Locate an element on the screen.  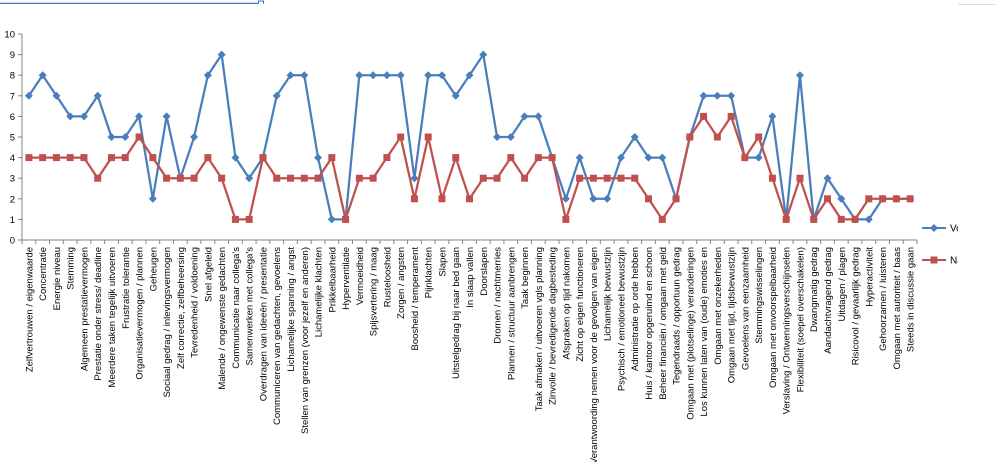
chart-legend: Voor Na is located at coordinates (940, 245).